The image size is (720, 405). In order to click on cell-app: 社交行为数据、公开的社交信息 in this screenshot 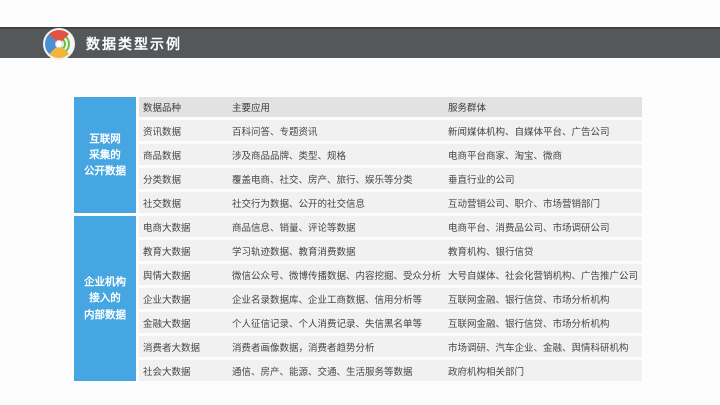, I will do `click(299, 204)`.